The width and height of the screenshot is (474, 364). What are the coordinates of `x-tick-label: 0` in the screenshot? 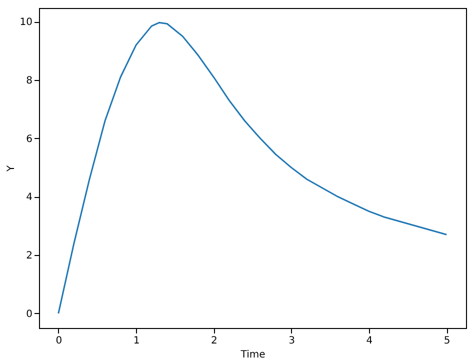 It's located at (59, 341).